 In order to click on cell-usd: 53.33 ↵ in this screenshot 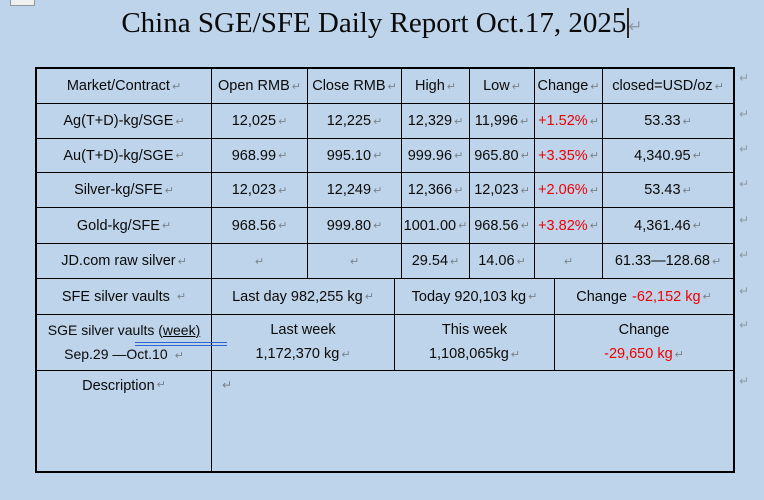, I will do `click(668, 121)`.